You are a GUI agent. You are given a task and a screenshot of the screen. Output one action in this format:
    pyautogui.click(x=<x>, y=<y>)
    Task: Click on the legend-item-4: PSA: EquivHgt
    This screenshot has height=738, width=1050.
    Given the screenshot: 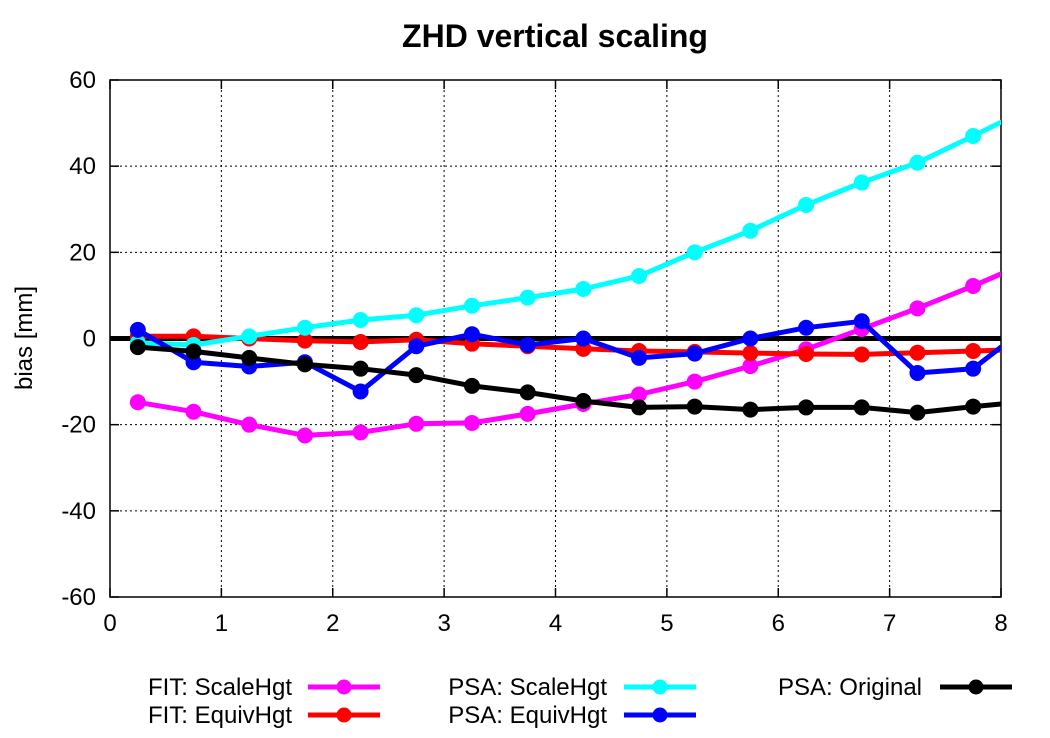 What is the action you would take?
    pyautogui.click(x=572, y=715)
    